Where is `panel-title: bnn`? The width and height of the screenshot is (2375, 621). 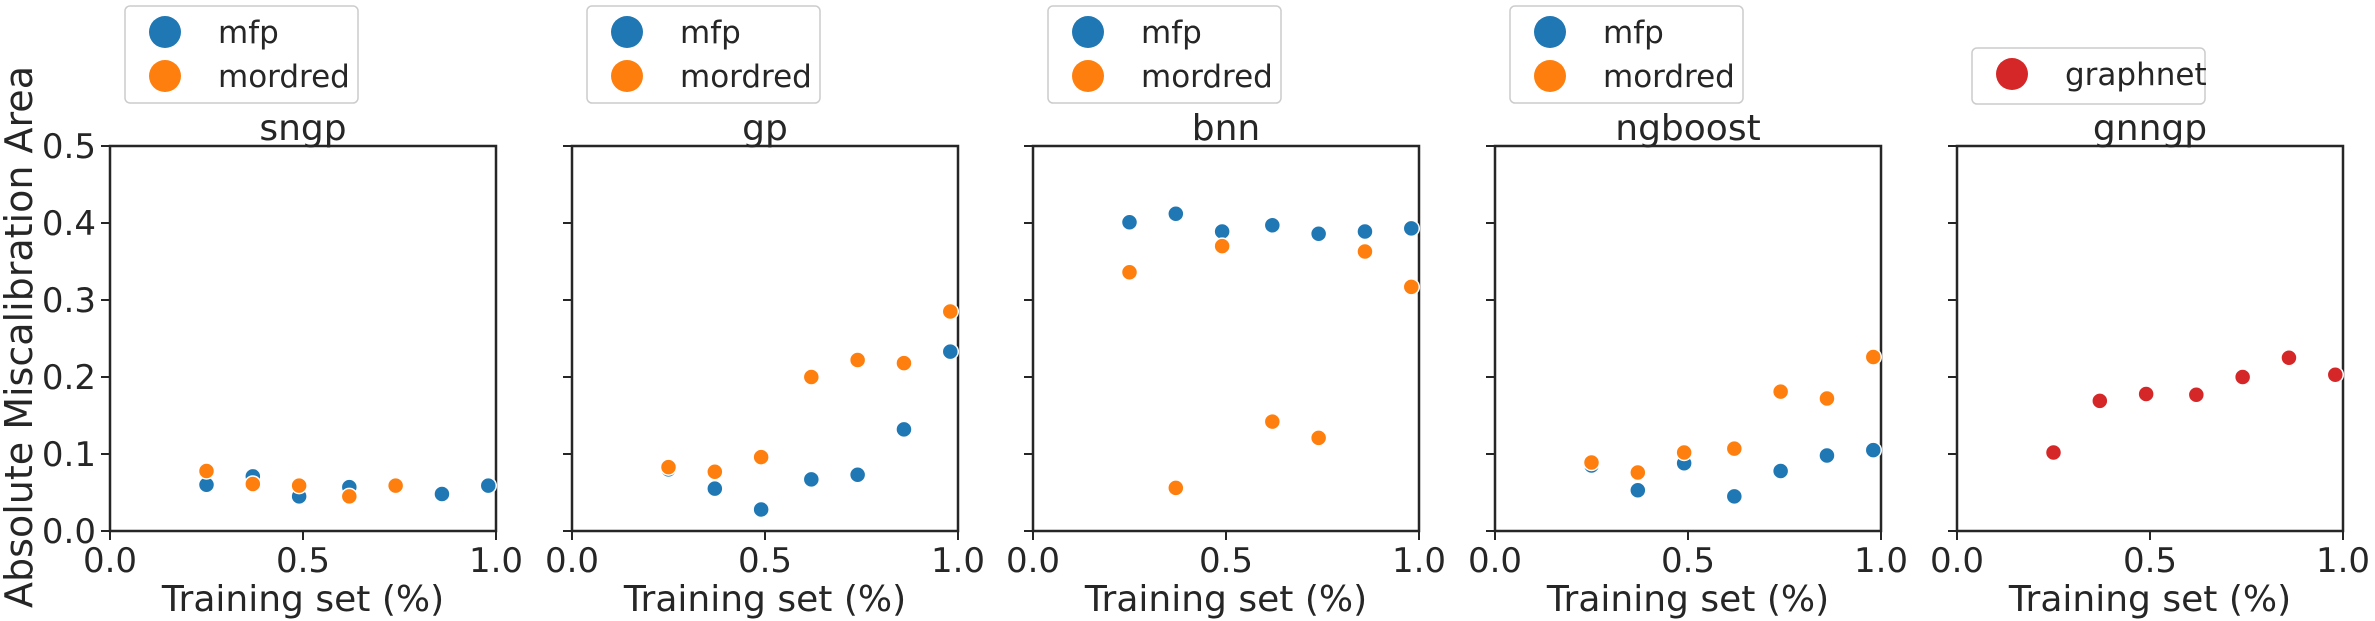
panel-title: bnn is located at coordinates (1226, 128).